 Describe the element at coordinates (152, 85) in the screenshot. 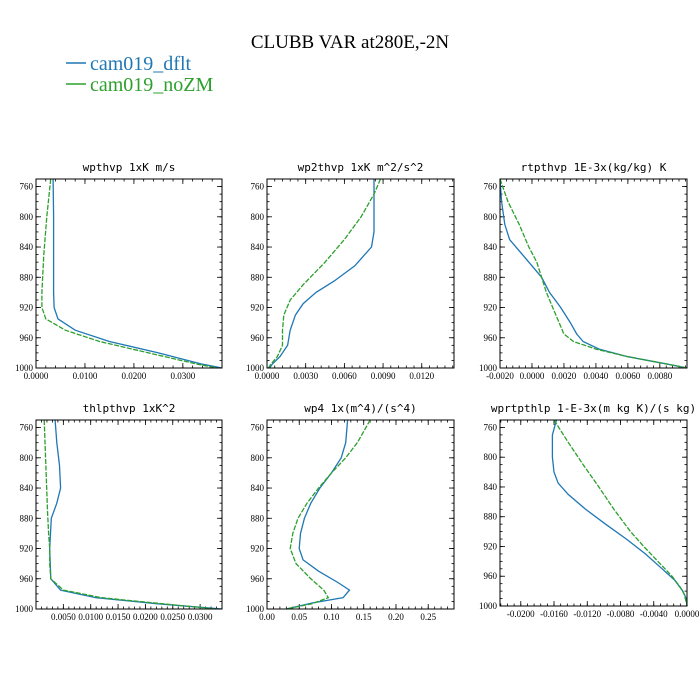

I see `legend-label-nozm: cam019_noZM` at that location.